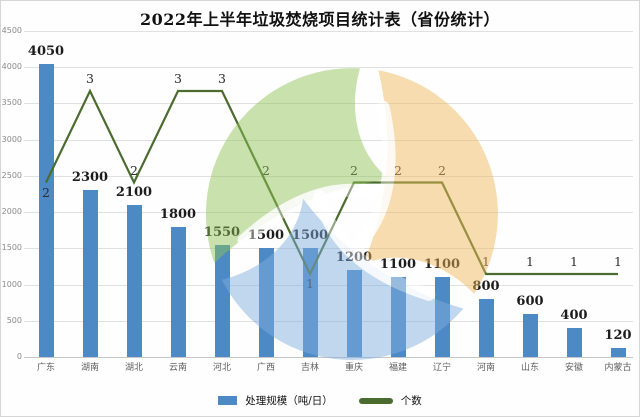  I want to click on gridline-2000, so click(328, 213).